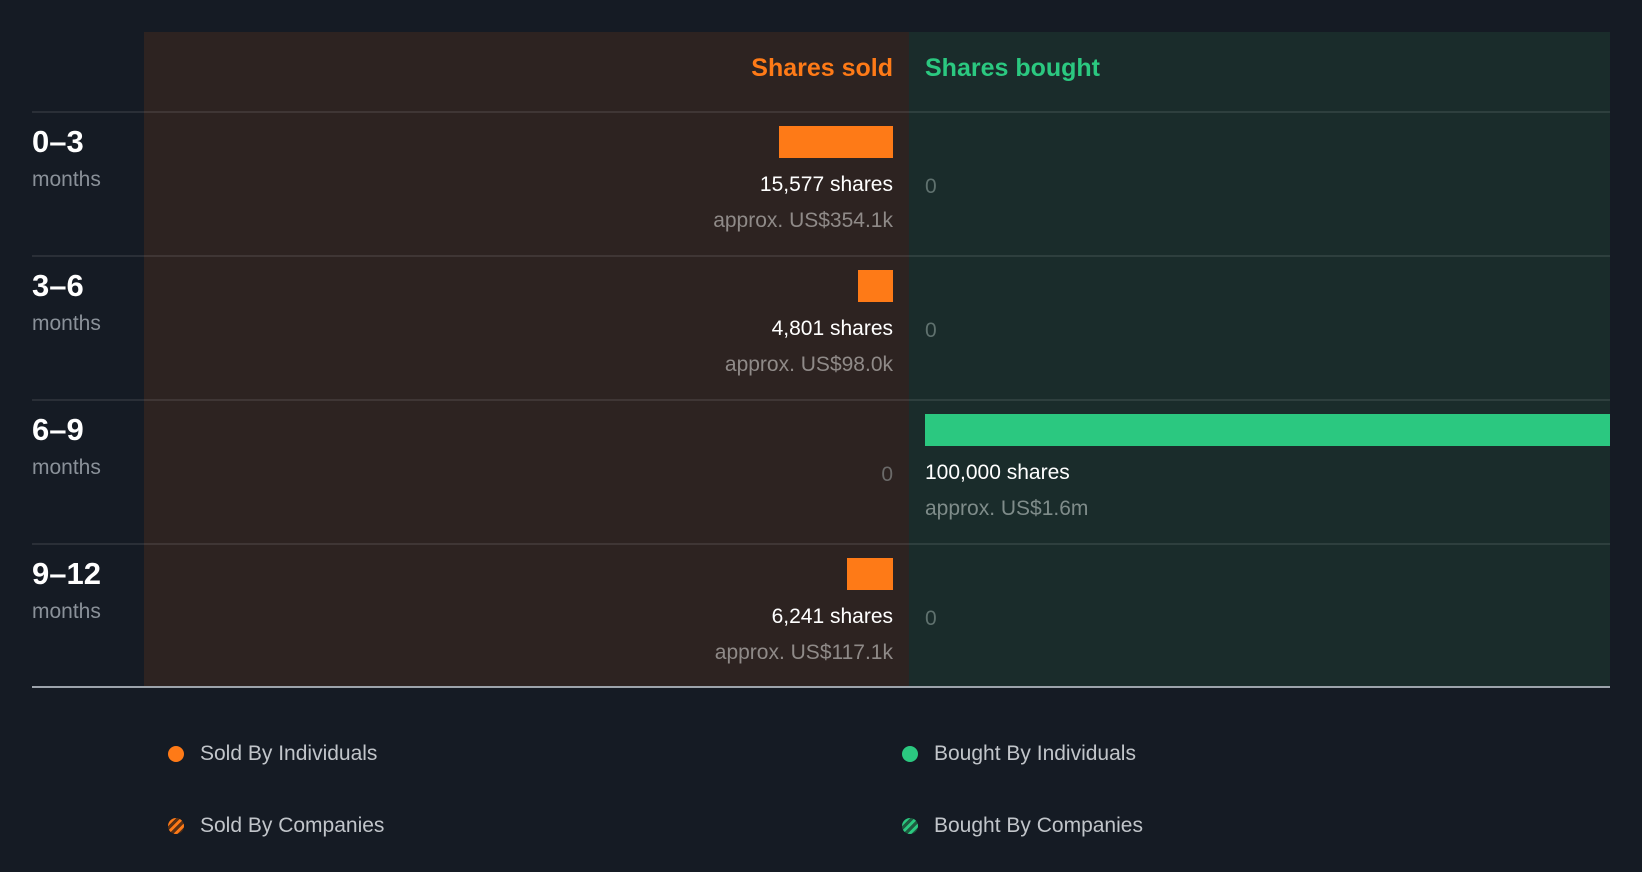  What do you see at coordinates (910, 826) in the screenshot?
I see `green-striped-dot-icon` at bounding box center [910, 826].